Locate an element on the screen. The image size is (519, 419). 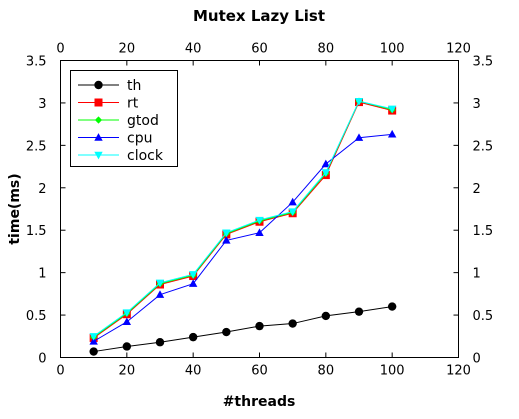
y-tick-label-left: 1.5 is located at coordinates (36, 231).